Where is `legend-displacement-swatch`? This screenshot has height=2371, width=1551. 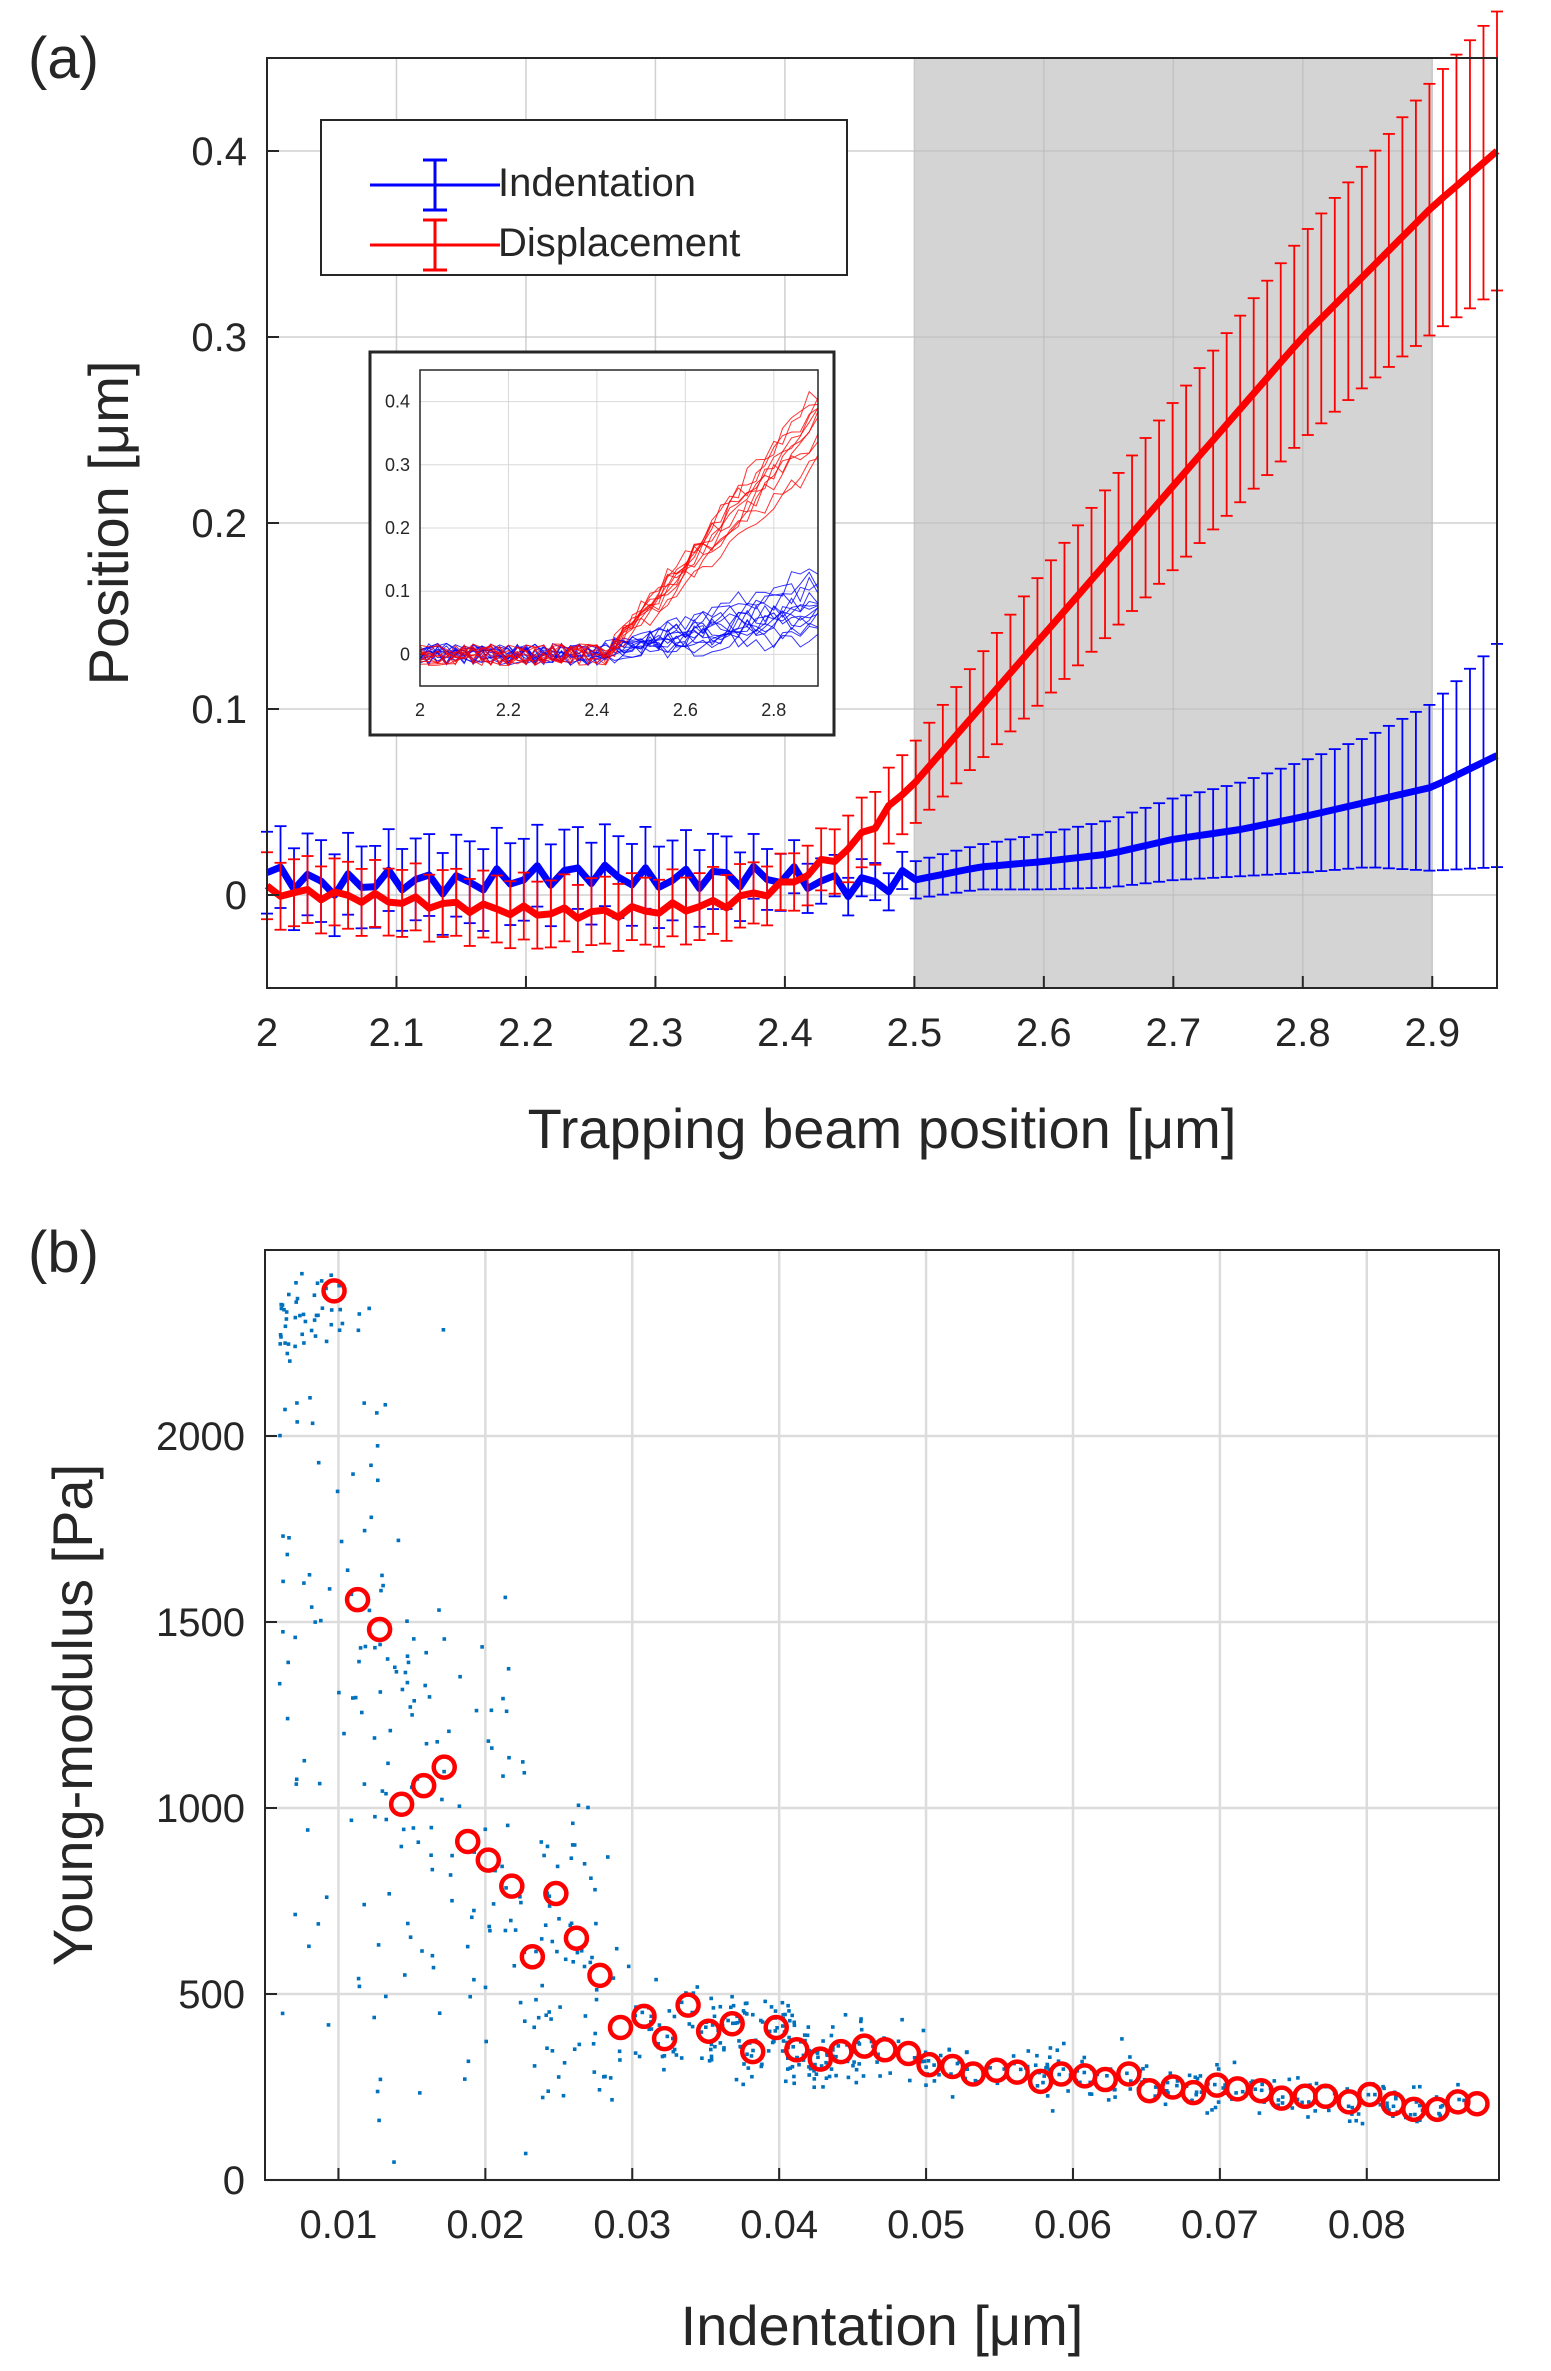
legend-displacement-swatch is located at coordinates (435, 245).